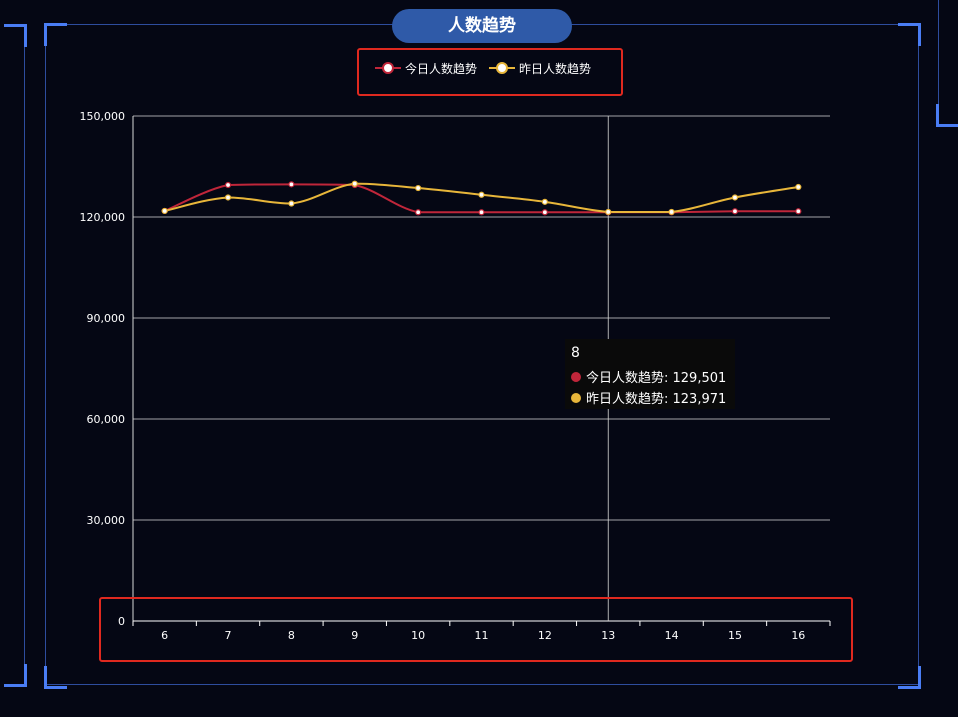 Image resolution: width=958 pixels, height=717 pixels. I want to click on xaxis-highlight-box, so click(476, 629).